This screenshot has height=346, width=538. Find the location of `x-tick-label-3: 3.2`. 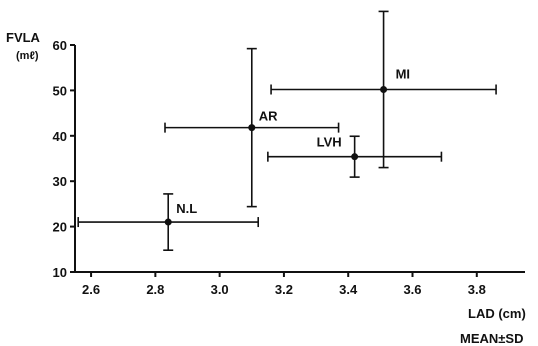

x-tick-label-3: 3.2 is located at coordinates (284, 289).